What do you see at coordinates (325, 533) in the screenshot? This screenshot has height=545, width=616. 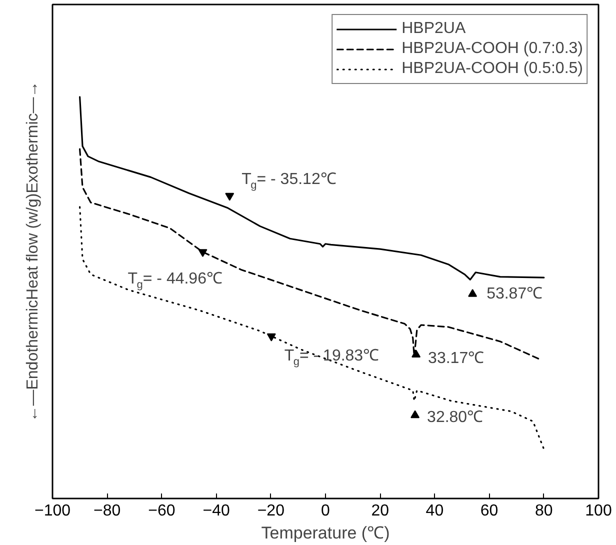 I see `x-axis-title: Temperature (℃)` at bounding box center [325, 533].